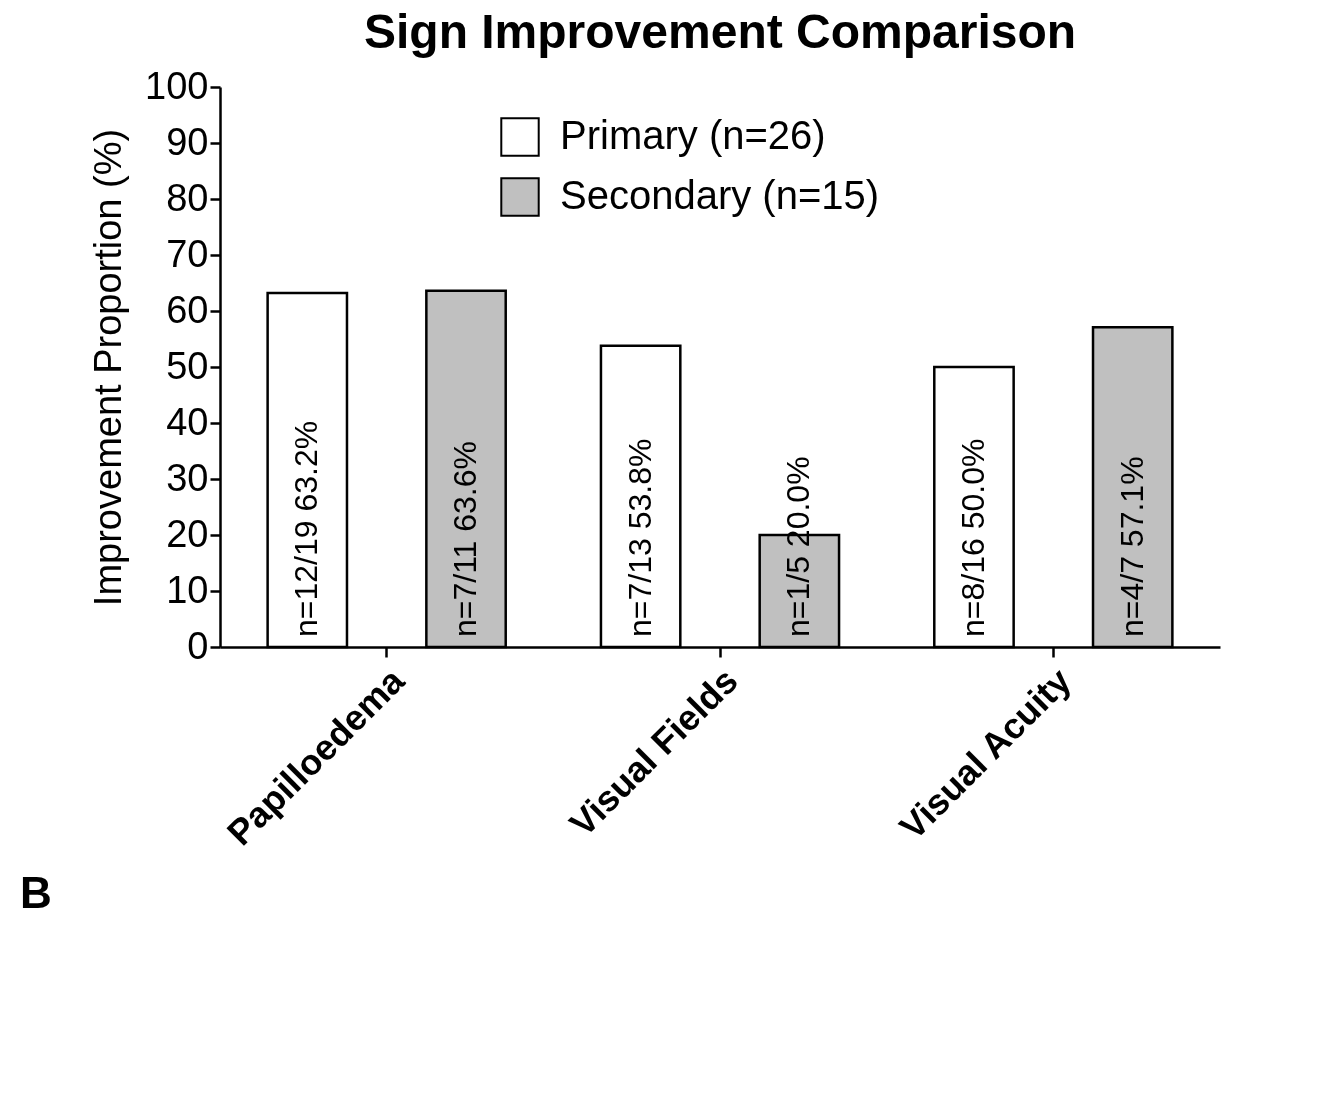  Describe the element at coordinates (187, 589) in the screenshot. I see `y-tick-label: 10` at that location.